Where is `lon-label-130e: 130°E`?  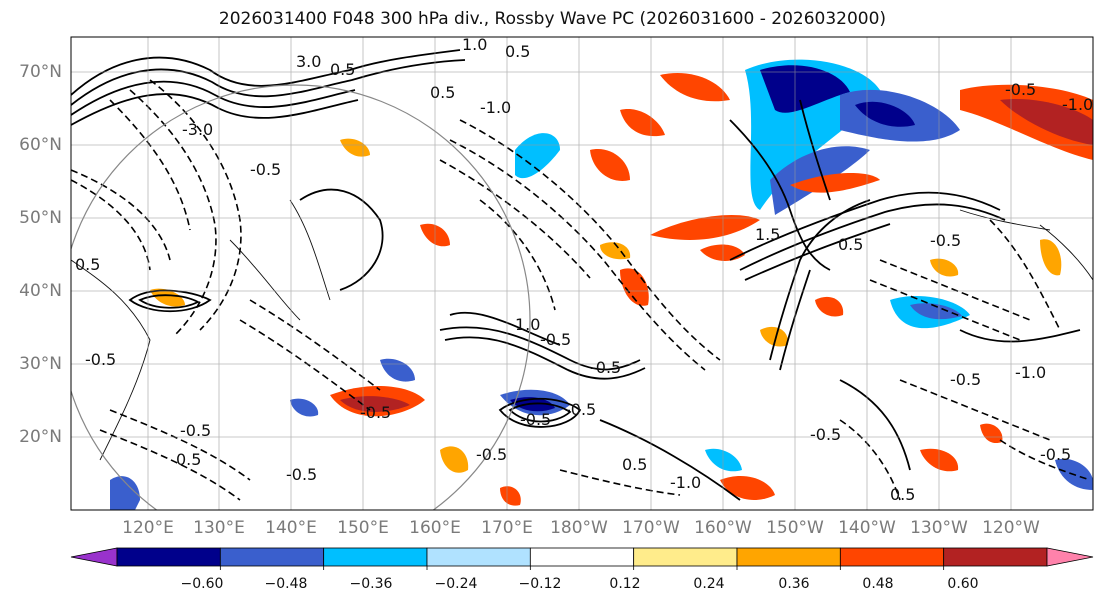 lon-label-130e: 130°E is located at coordinates (219, 528).